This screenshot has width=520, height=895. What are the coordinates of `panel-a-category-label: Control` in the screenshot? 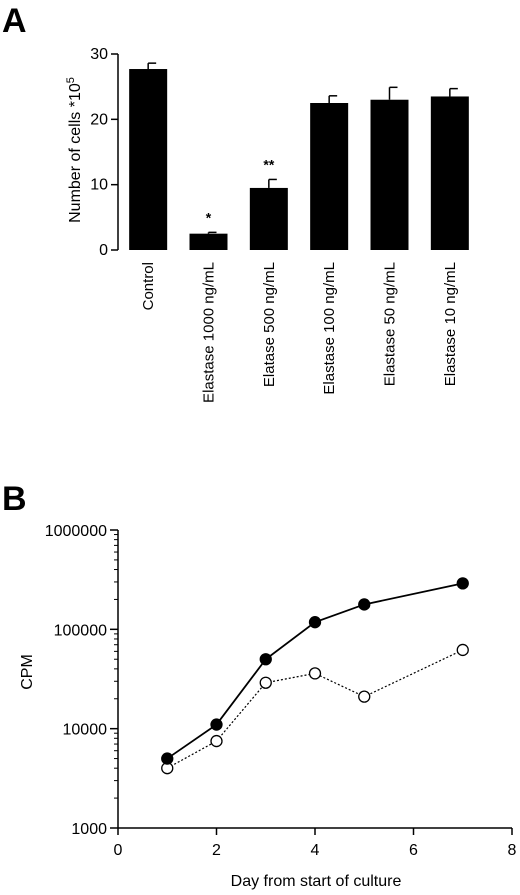 It's located at (148, 286).